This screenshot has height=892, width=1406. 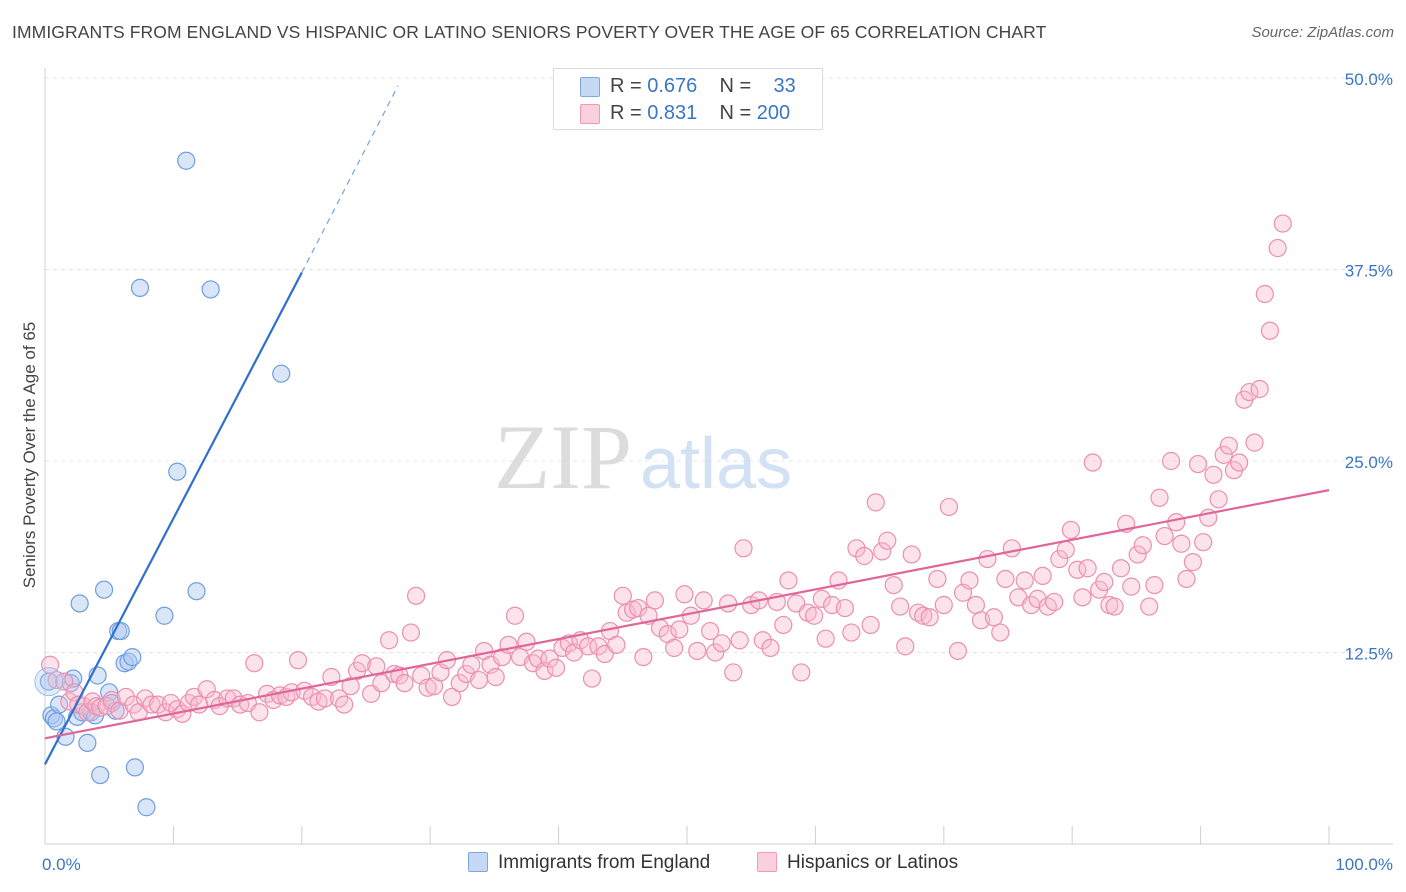 I want to click on trend-line-england, so click(x=173, y=518).